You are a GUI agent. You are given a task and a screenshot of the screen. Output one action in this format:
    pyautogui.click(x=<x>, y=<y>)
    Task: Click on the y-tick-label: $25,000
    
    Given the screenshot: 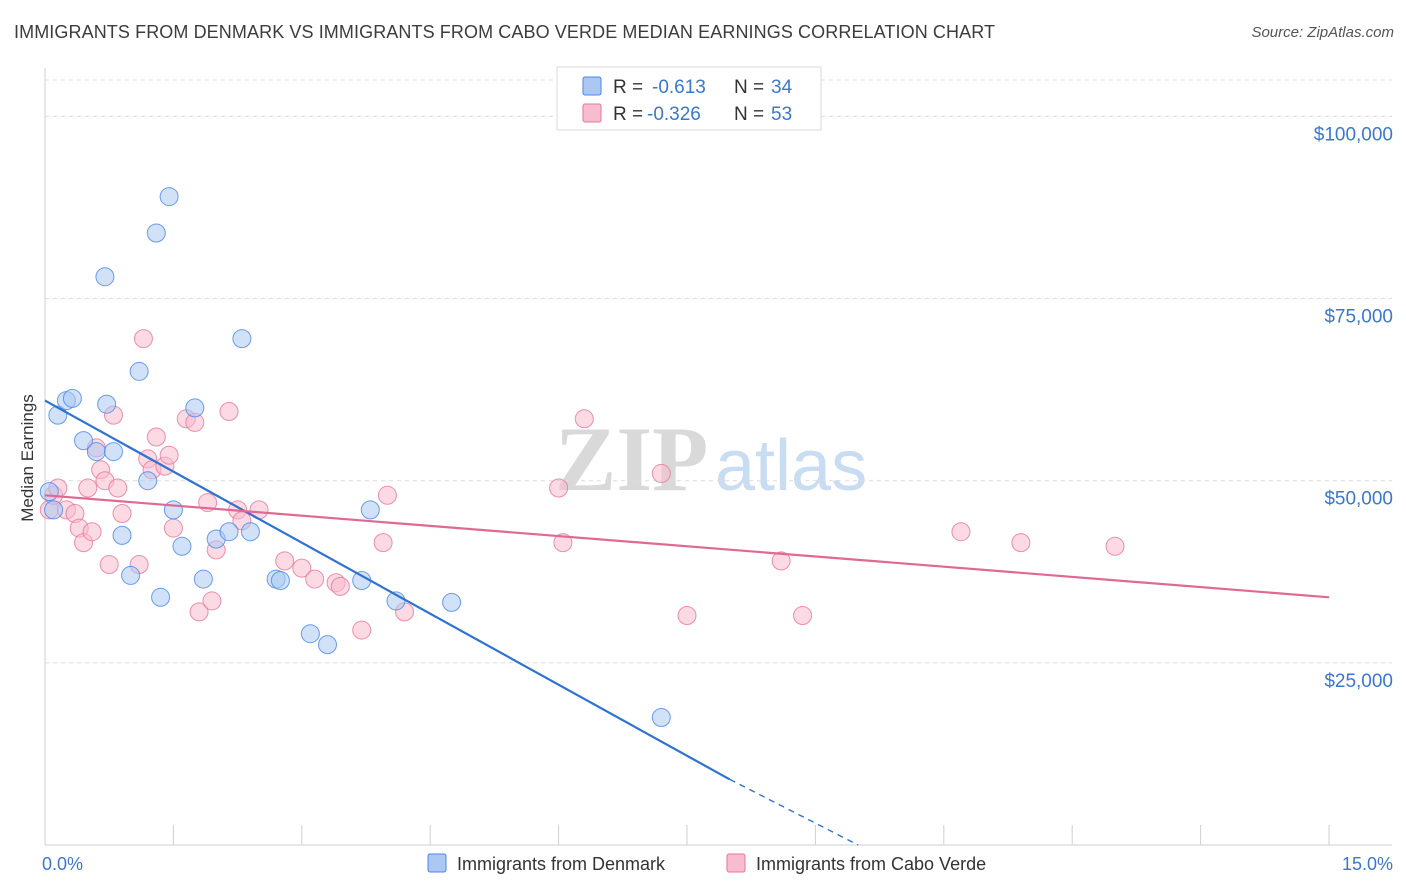 What is the action you would take?
    pyautogui.click(x=1358, y=681)
    